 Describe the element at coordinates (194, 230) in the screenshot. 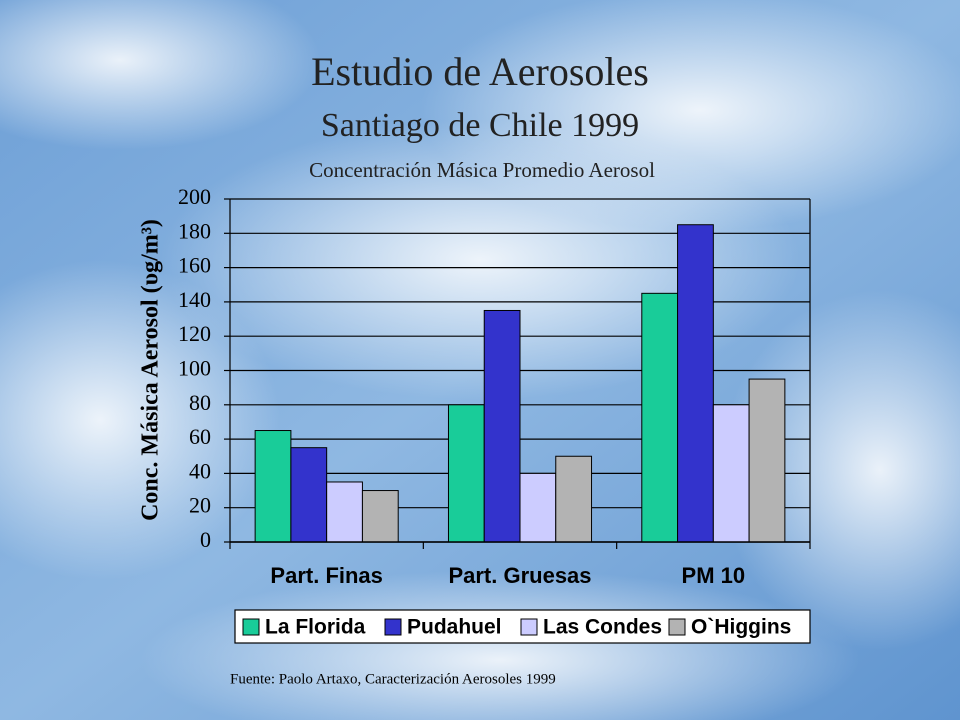

I see `y-tick-label: 180` at that location.